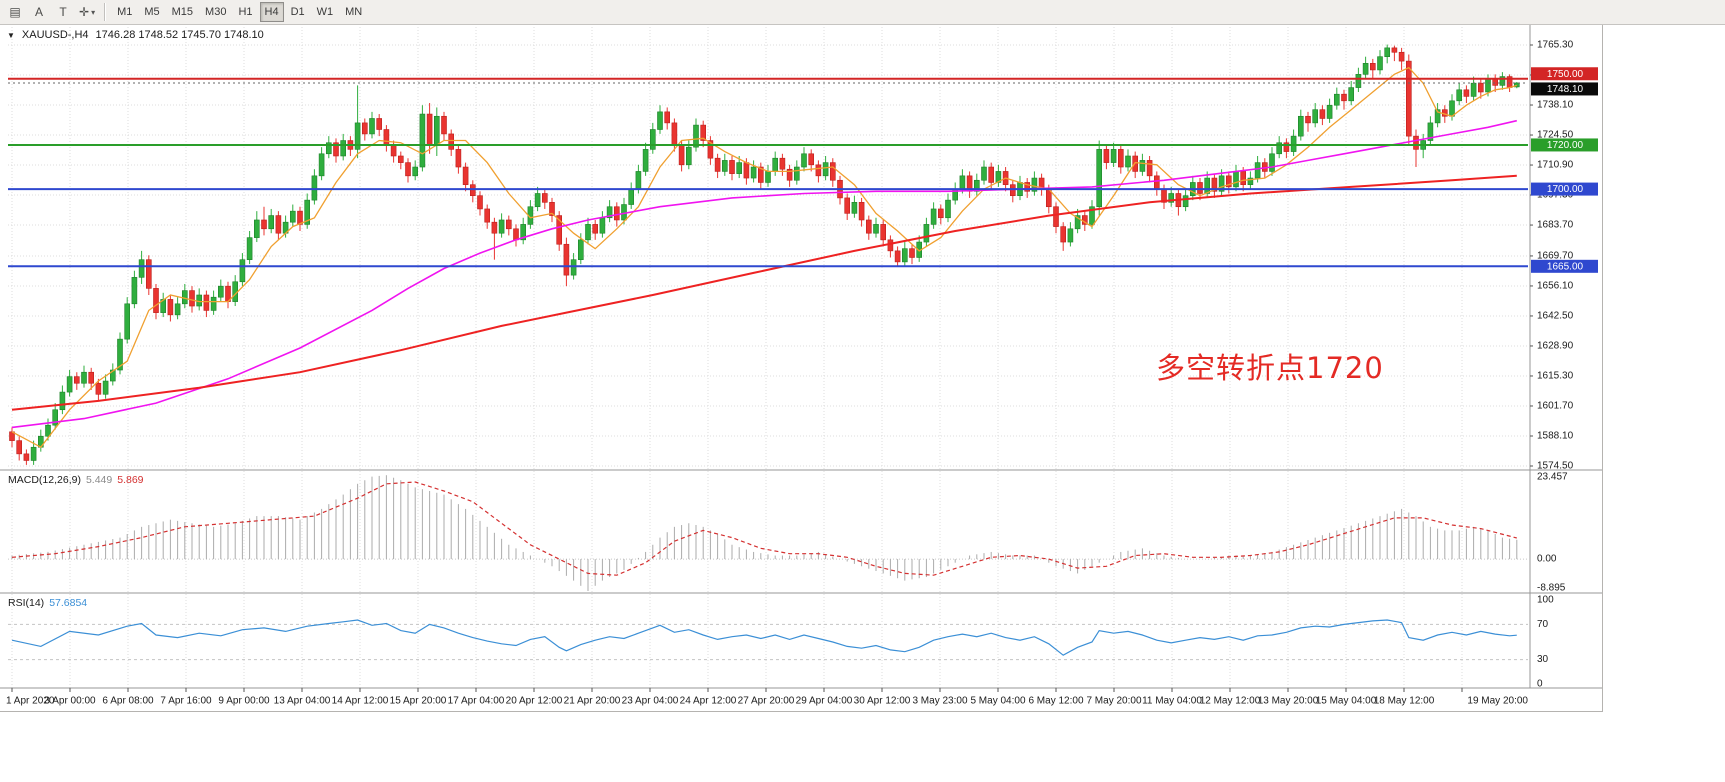 This screenshot has height=782, width=1725. What do you see at coordinates (1555, 315) in the screenshot?
I see `svg-text: 1642.50` at bounding box center [1555, 315].